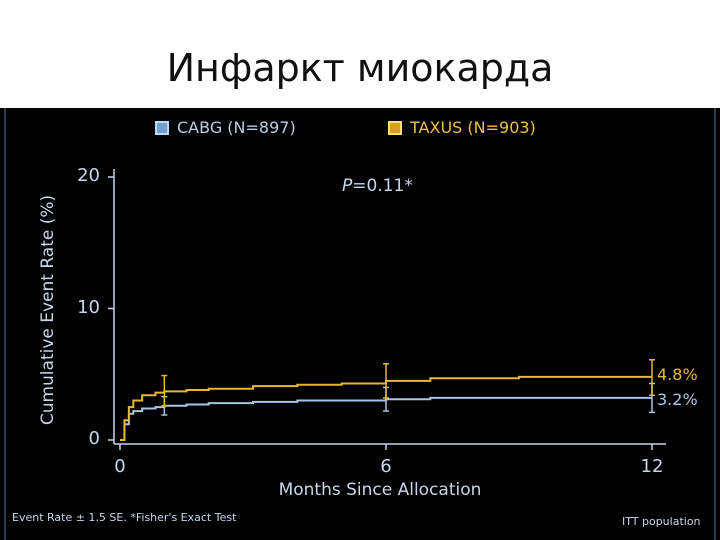  What do you see at coordinates (652, 466) in the screenshot?
I see `x-tick-label: 12` at bounding box center [652, 466].